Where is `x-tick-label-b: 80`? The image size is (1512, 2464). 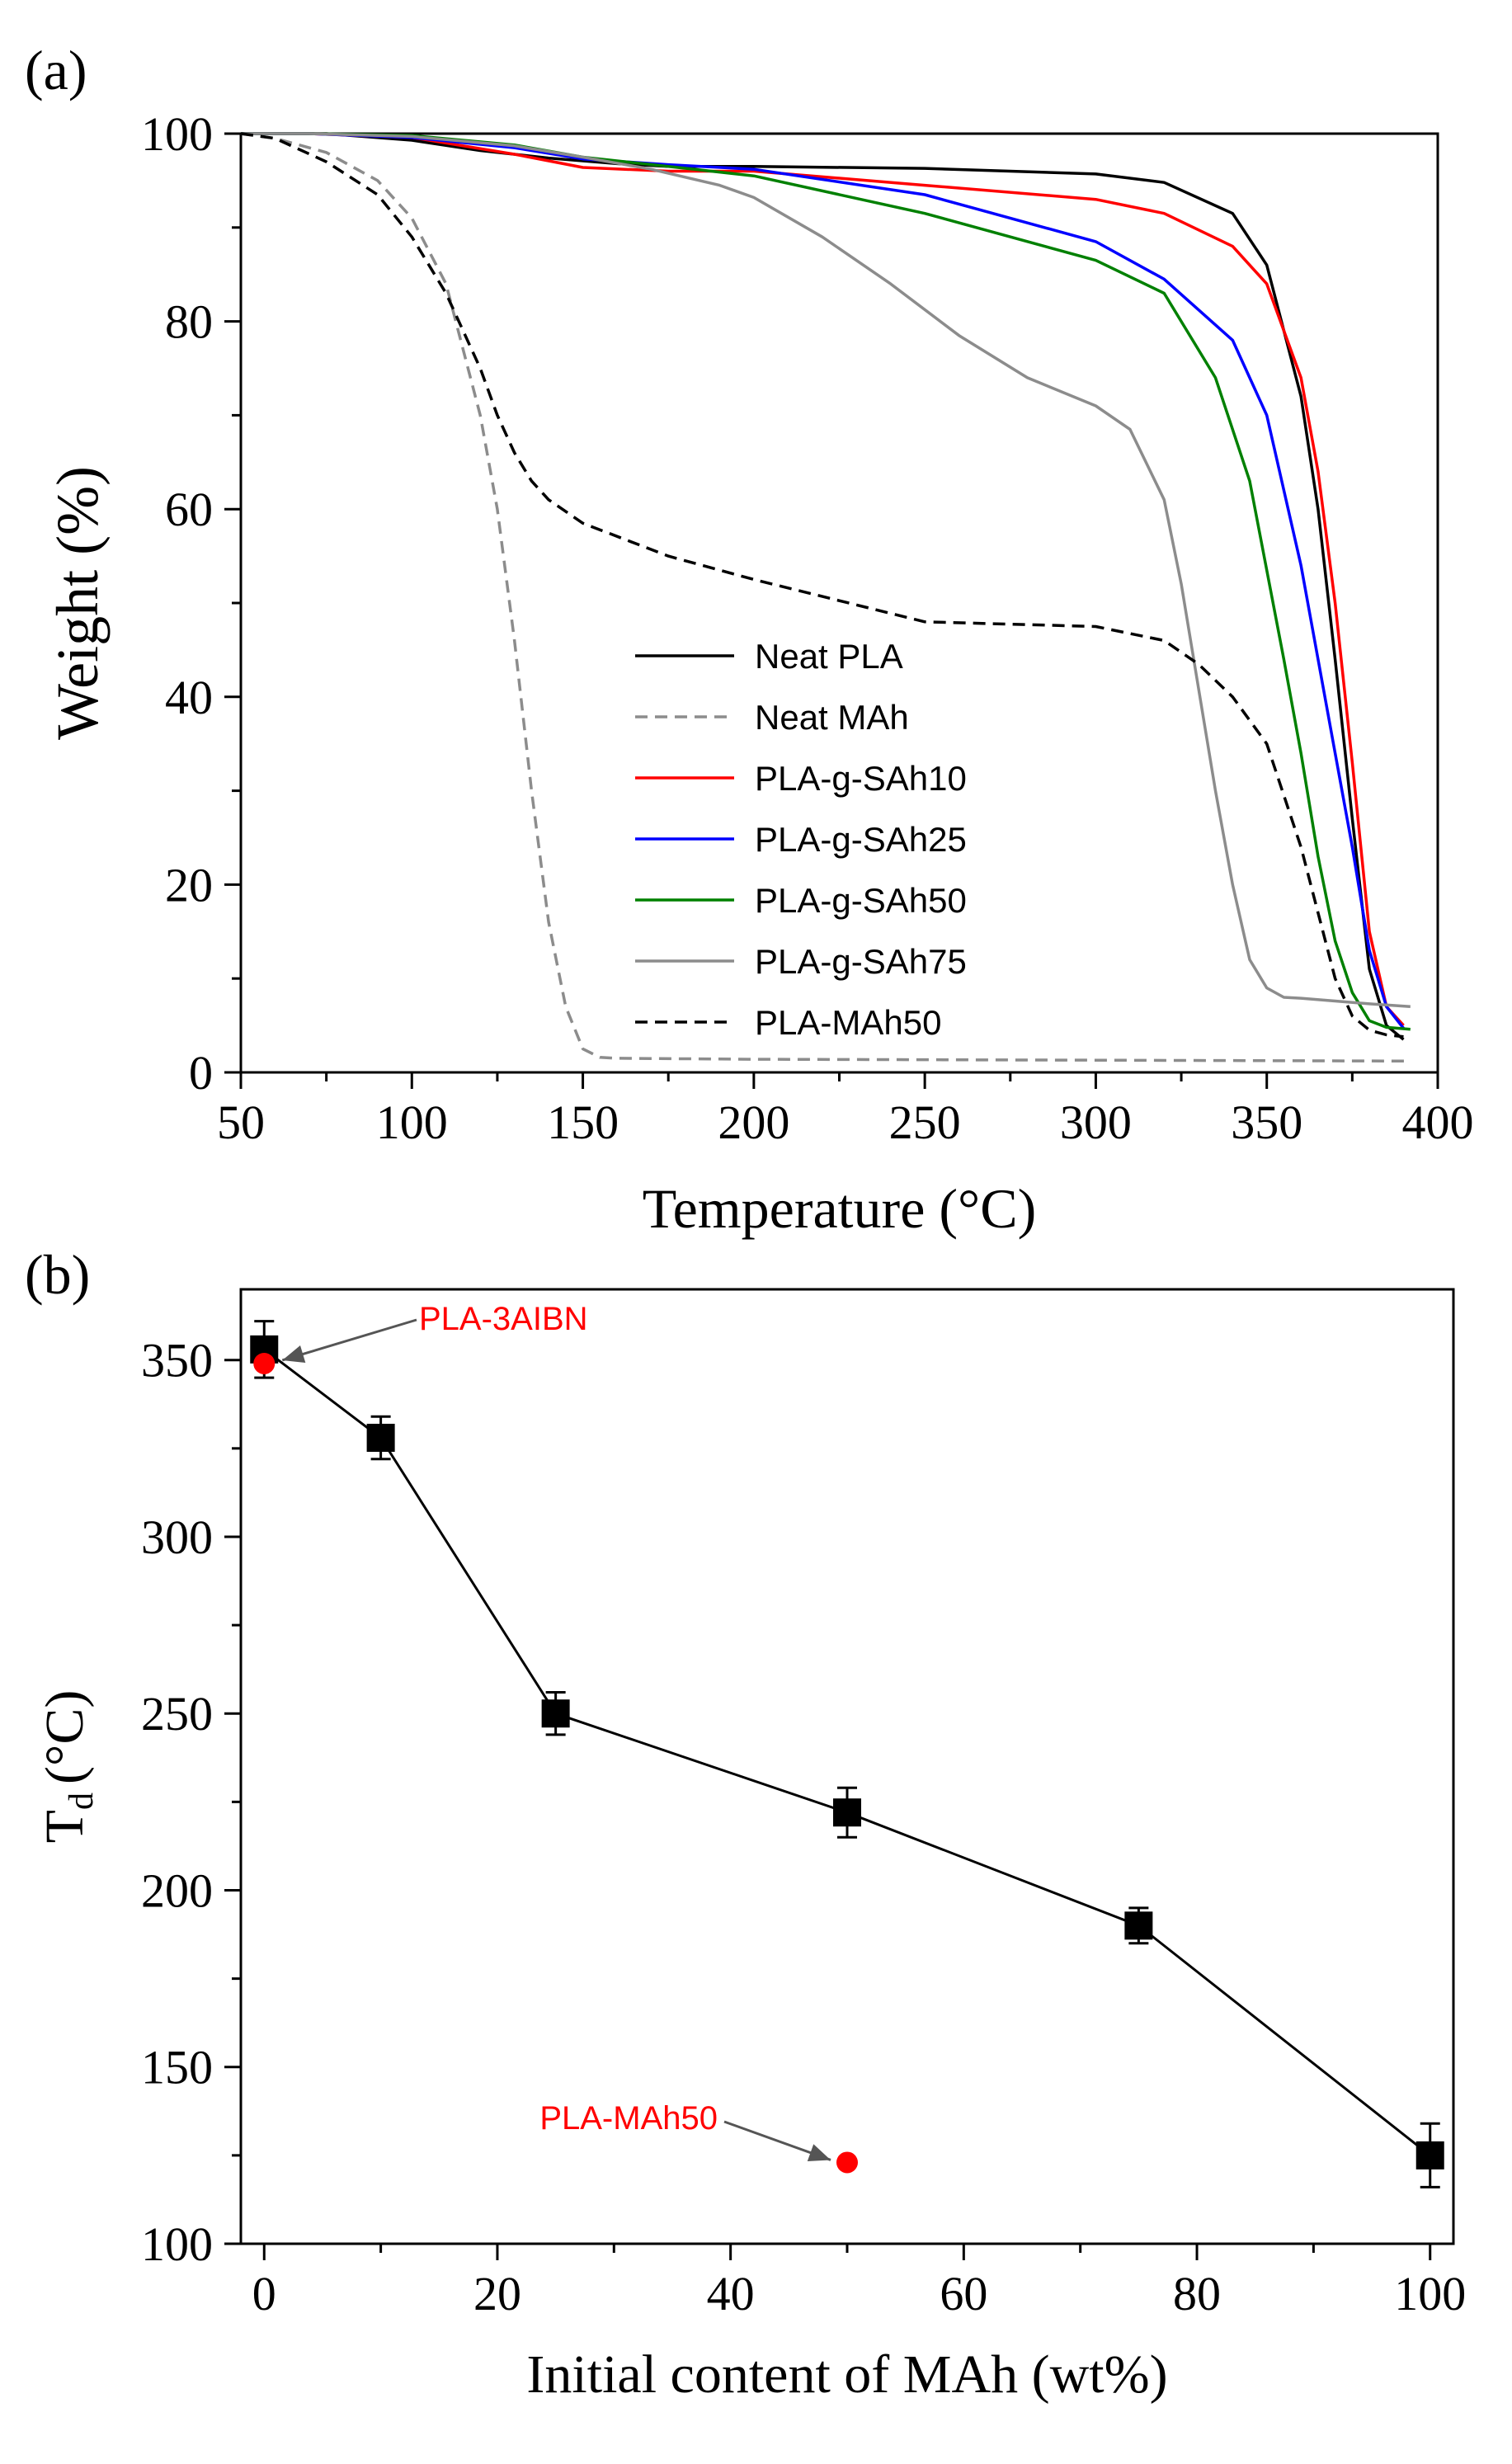 x-tick-label-b: 80 is located at coordinates (1197, 2293).